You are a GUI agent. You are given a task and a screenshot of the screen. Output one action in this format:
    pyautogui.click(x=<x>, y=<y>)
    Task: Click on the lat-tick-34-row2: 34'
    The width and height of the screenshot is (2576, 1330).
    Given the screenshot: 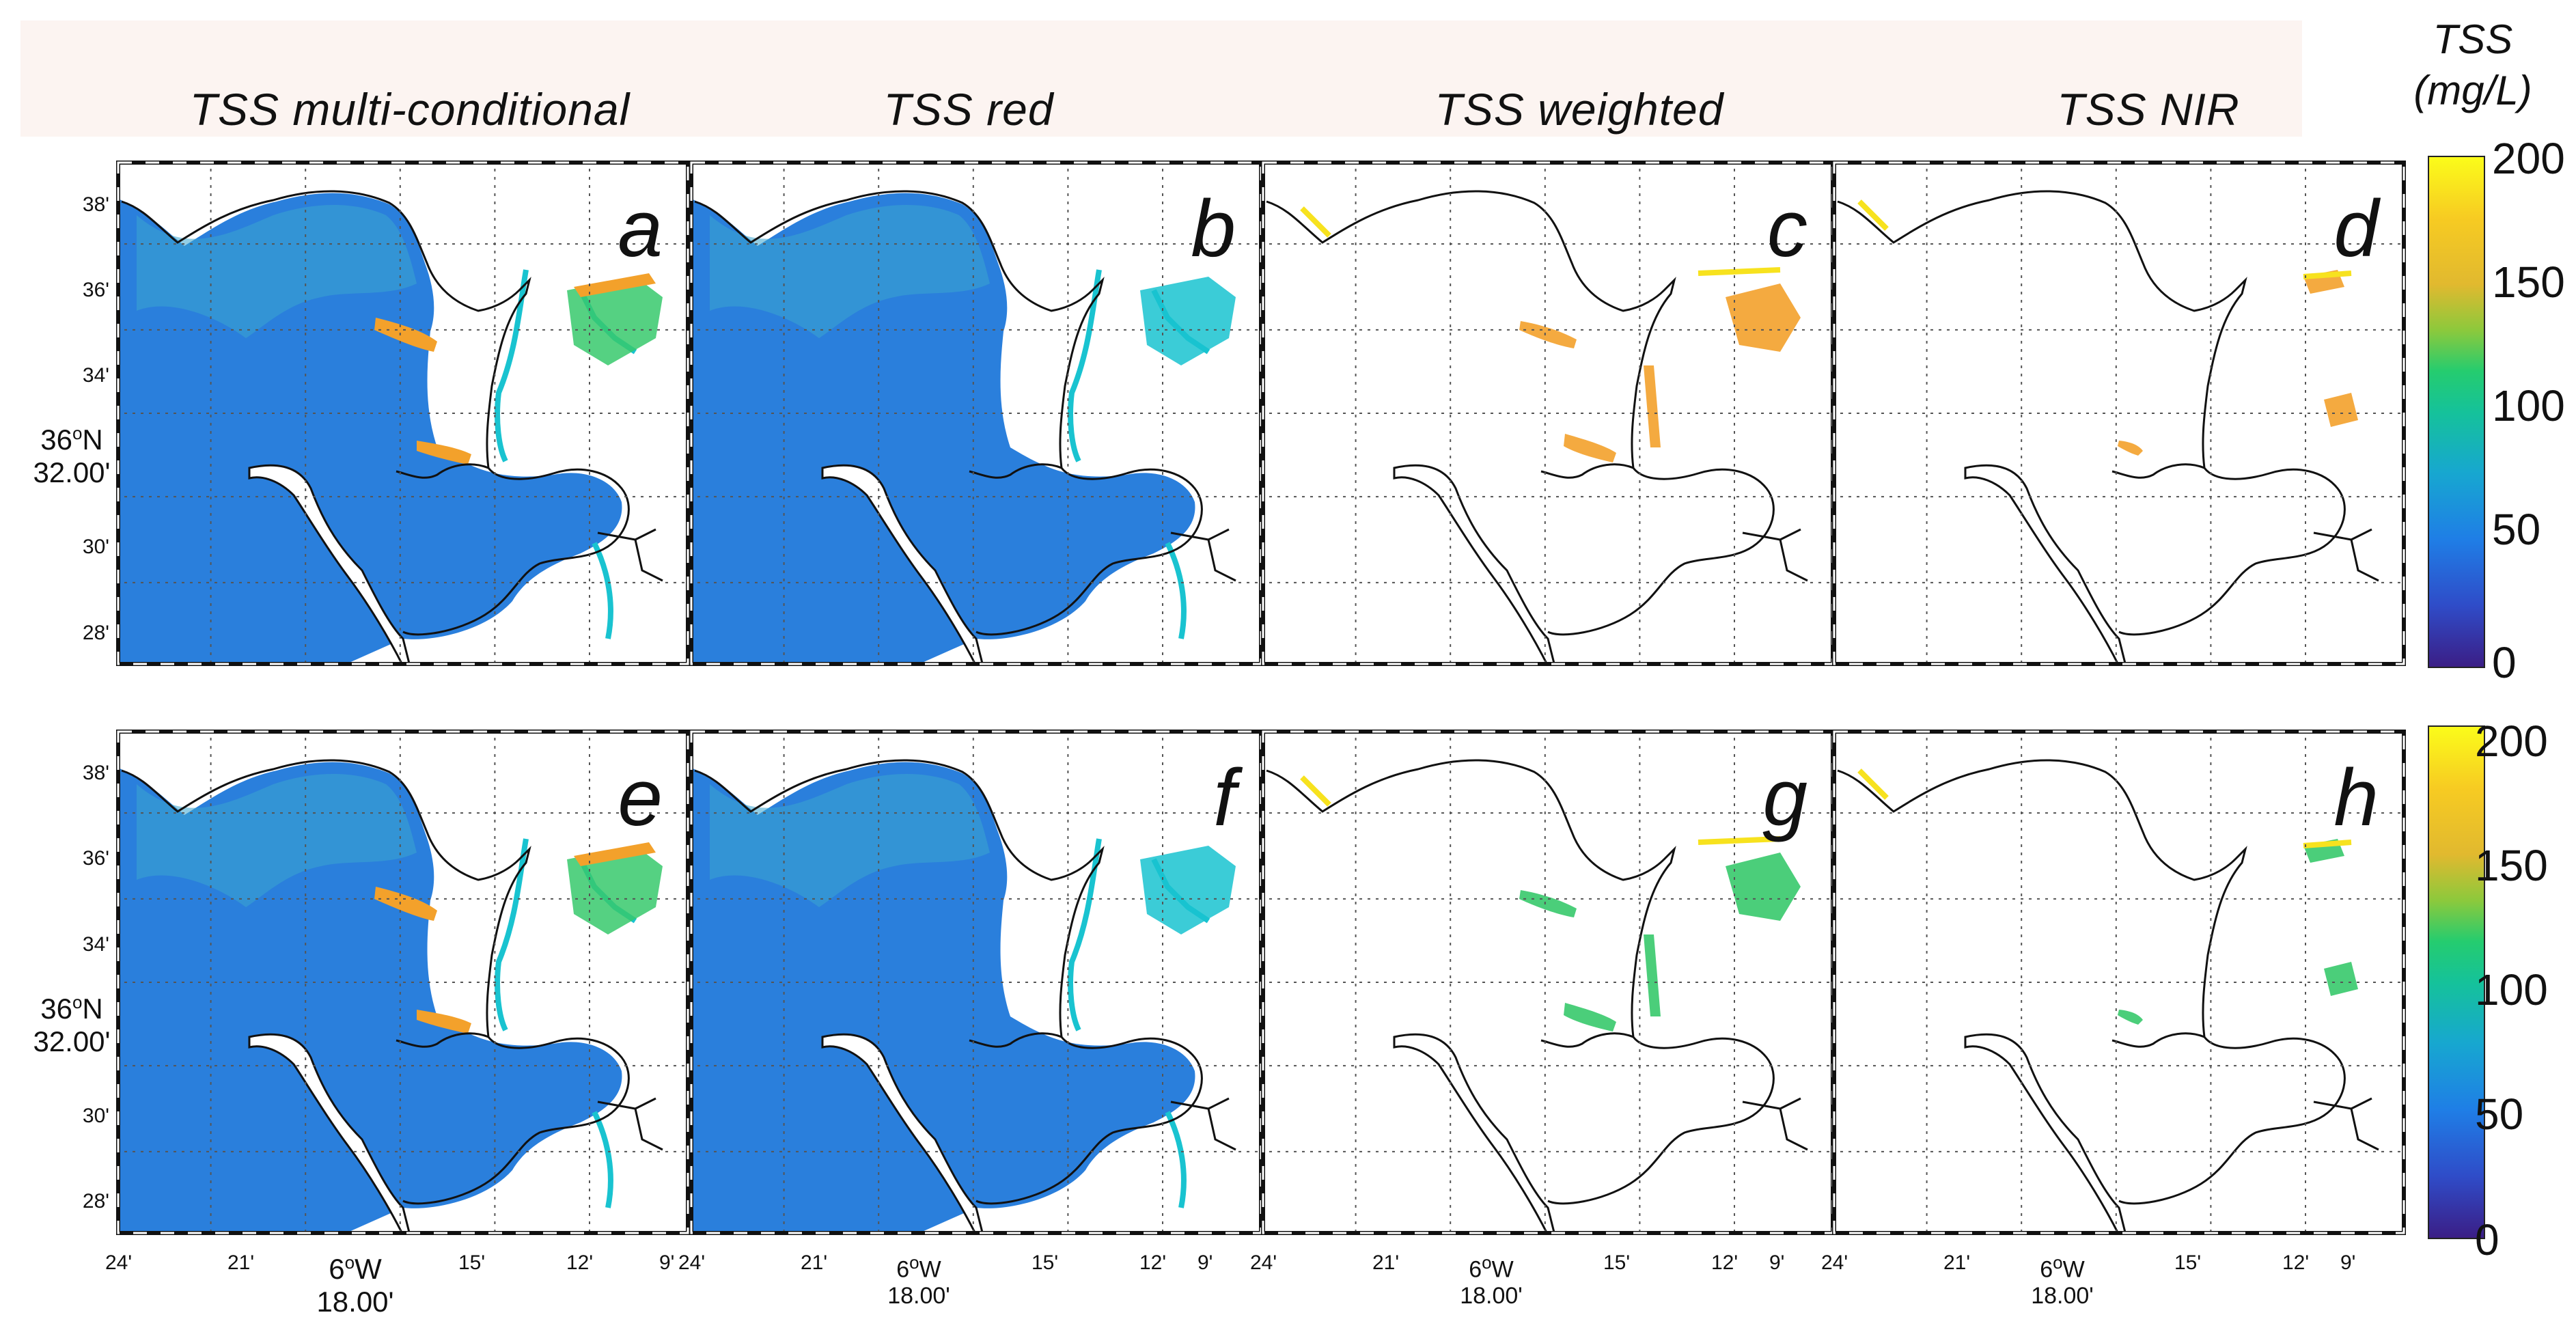 What is the action you would take?
    pyautogui.click(x=96, y=945)
    